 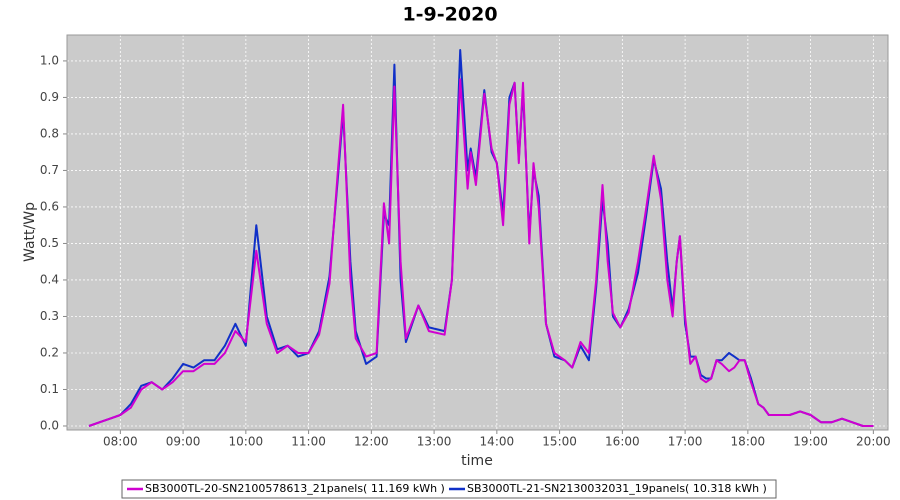 I want to click on y-tick-label: 0.3, so click(x=49, y=316).